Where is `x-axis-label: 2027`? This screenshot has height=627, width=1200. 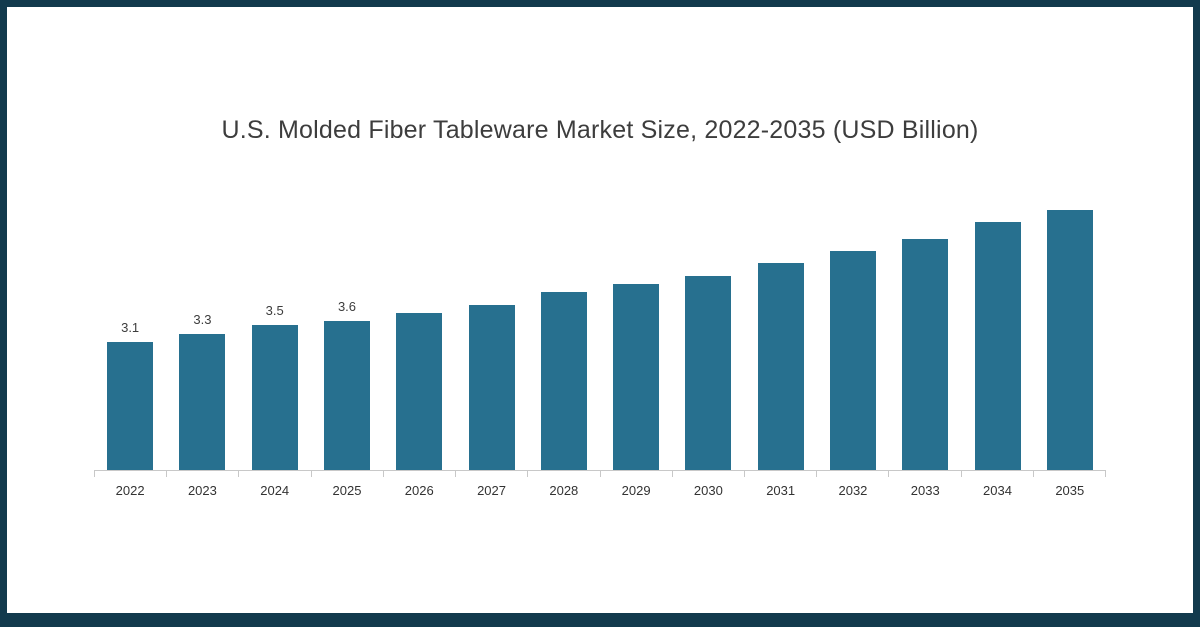 x-axis-label: 2027 is located at coordinates (491, 490).